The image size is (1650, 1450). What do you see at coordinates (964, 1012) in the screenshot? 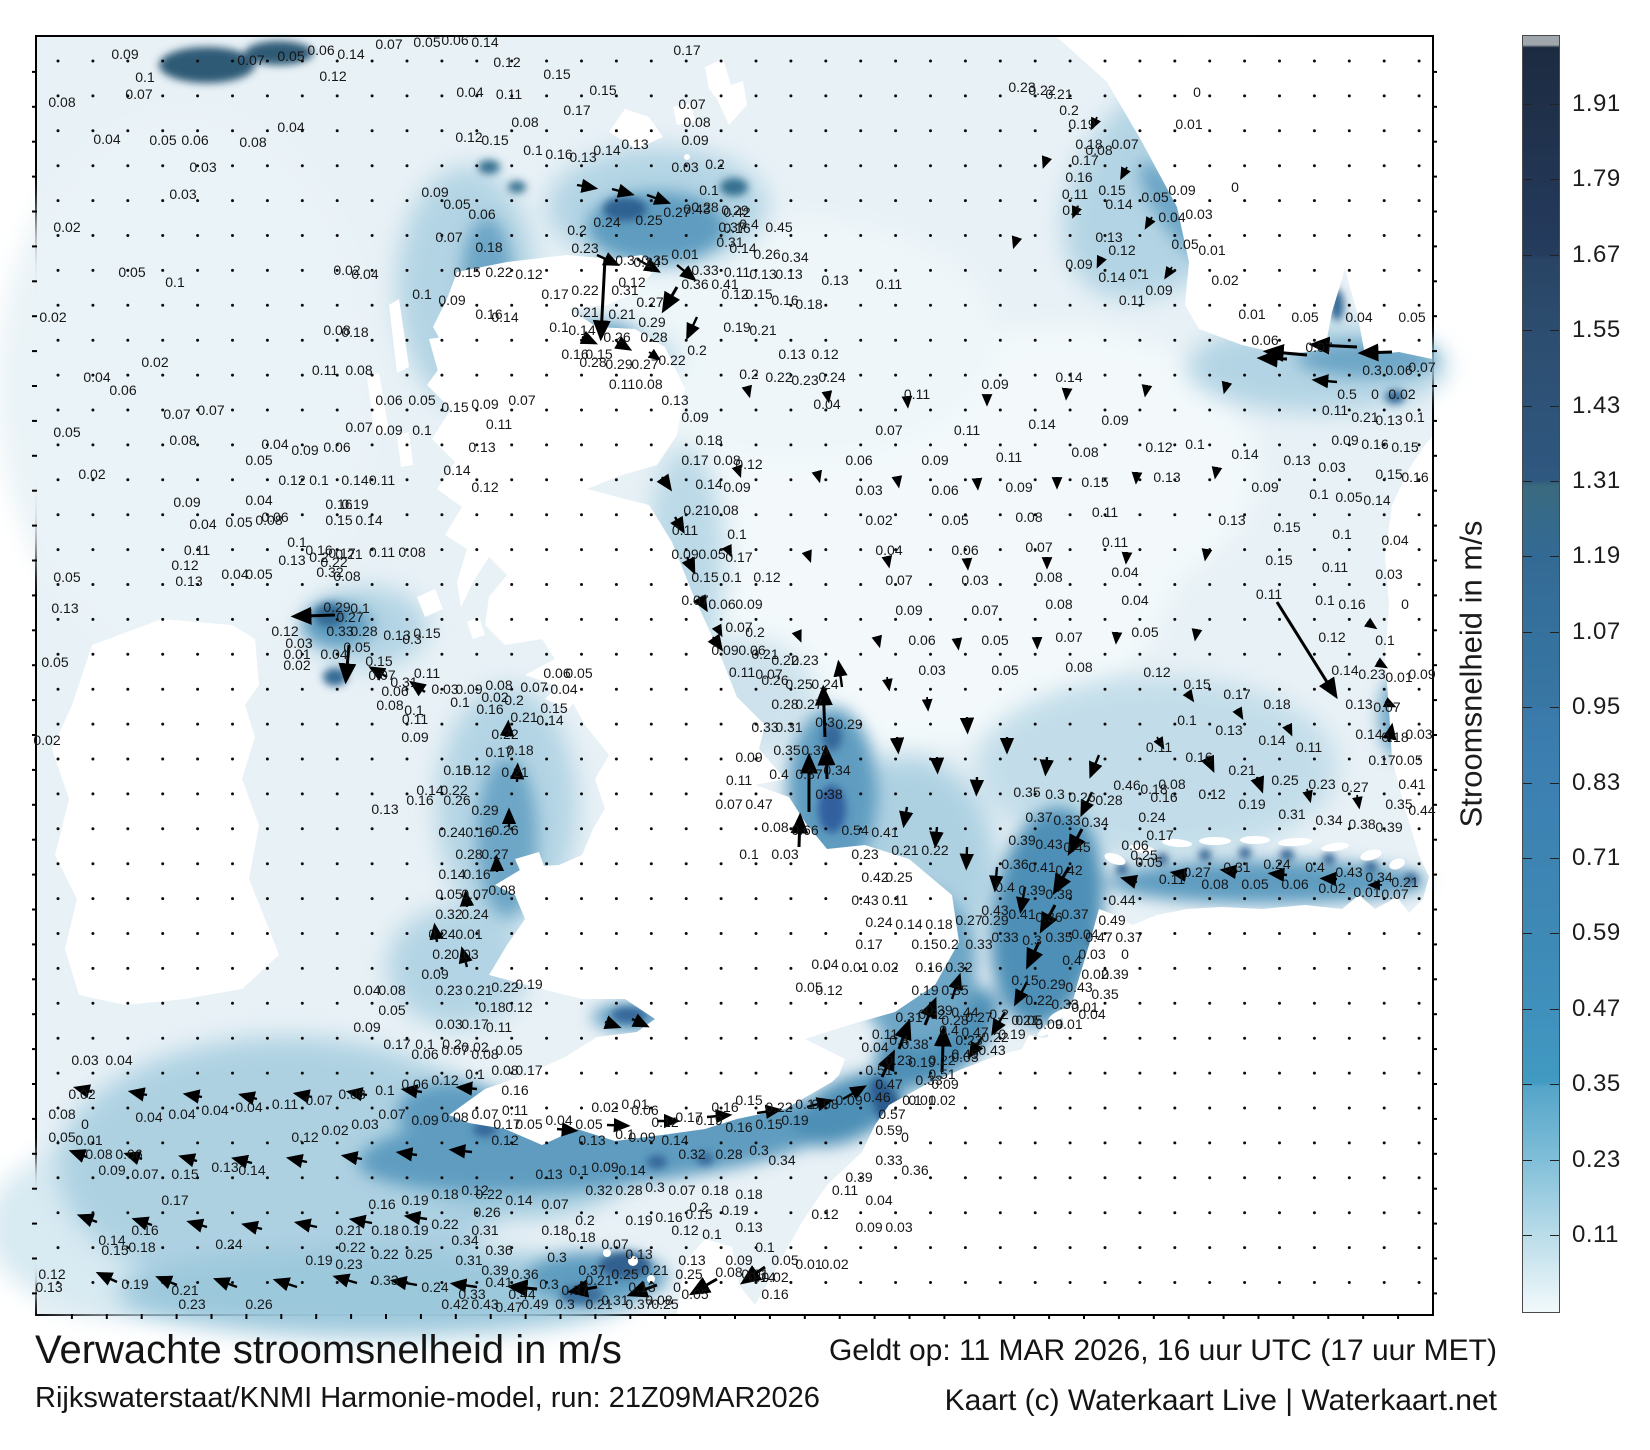
I see `speed-label: 0.44` at bounding box center [964, 1012].